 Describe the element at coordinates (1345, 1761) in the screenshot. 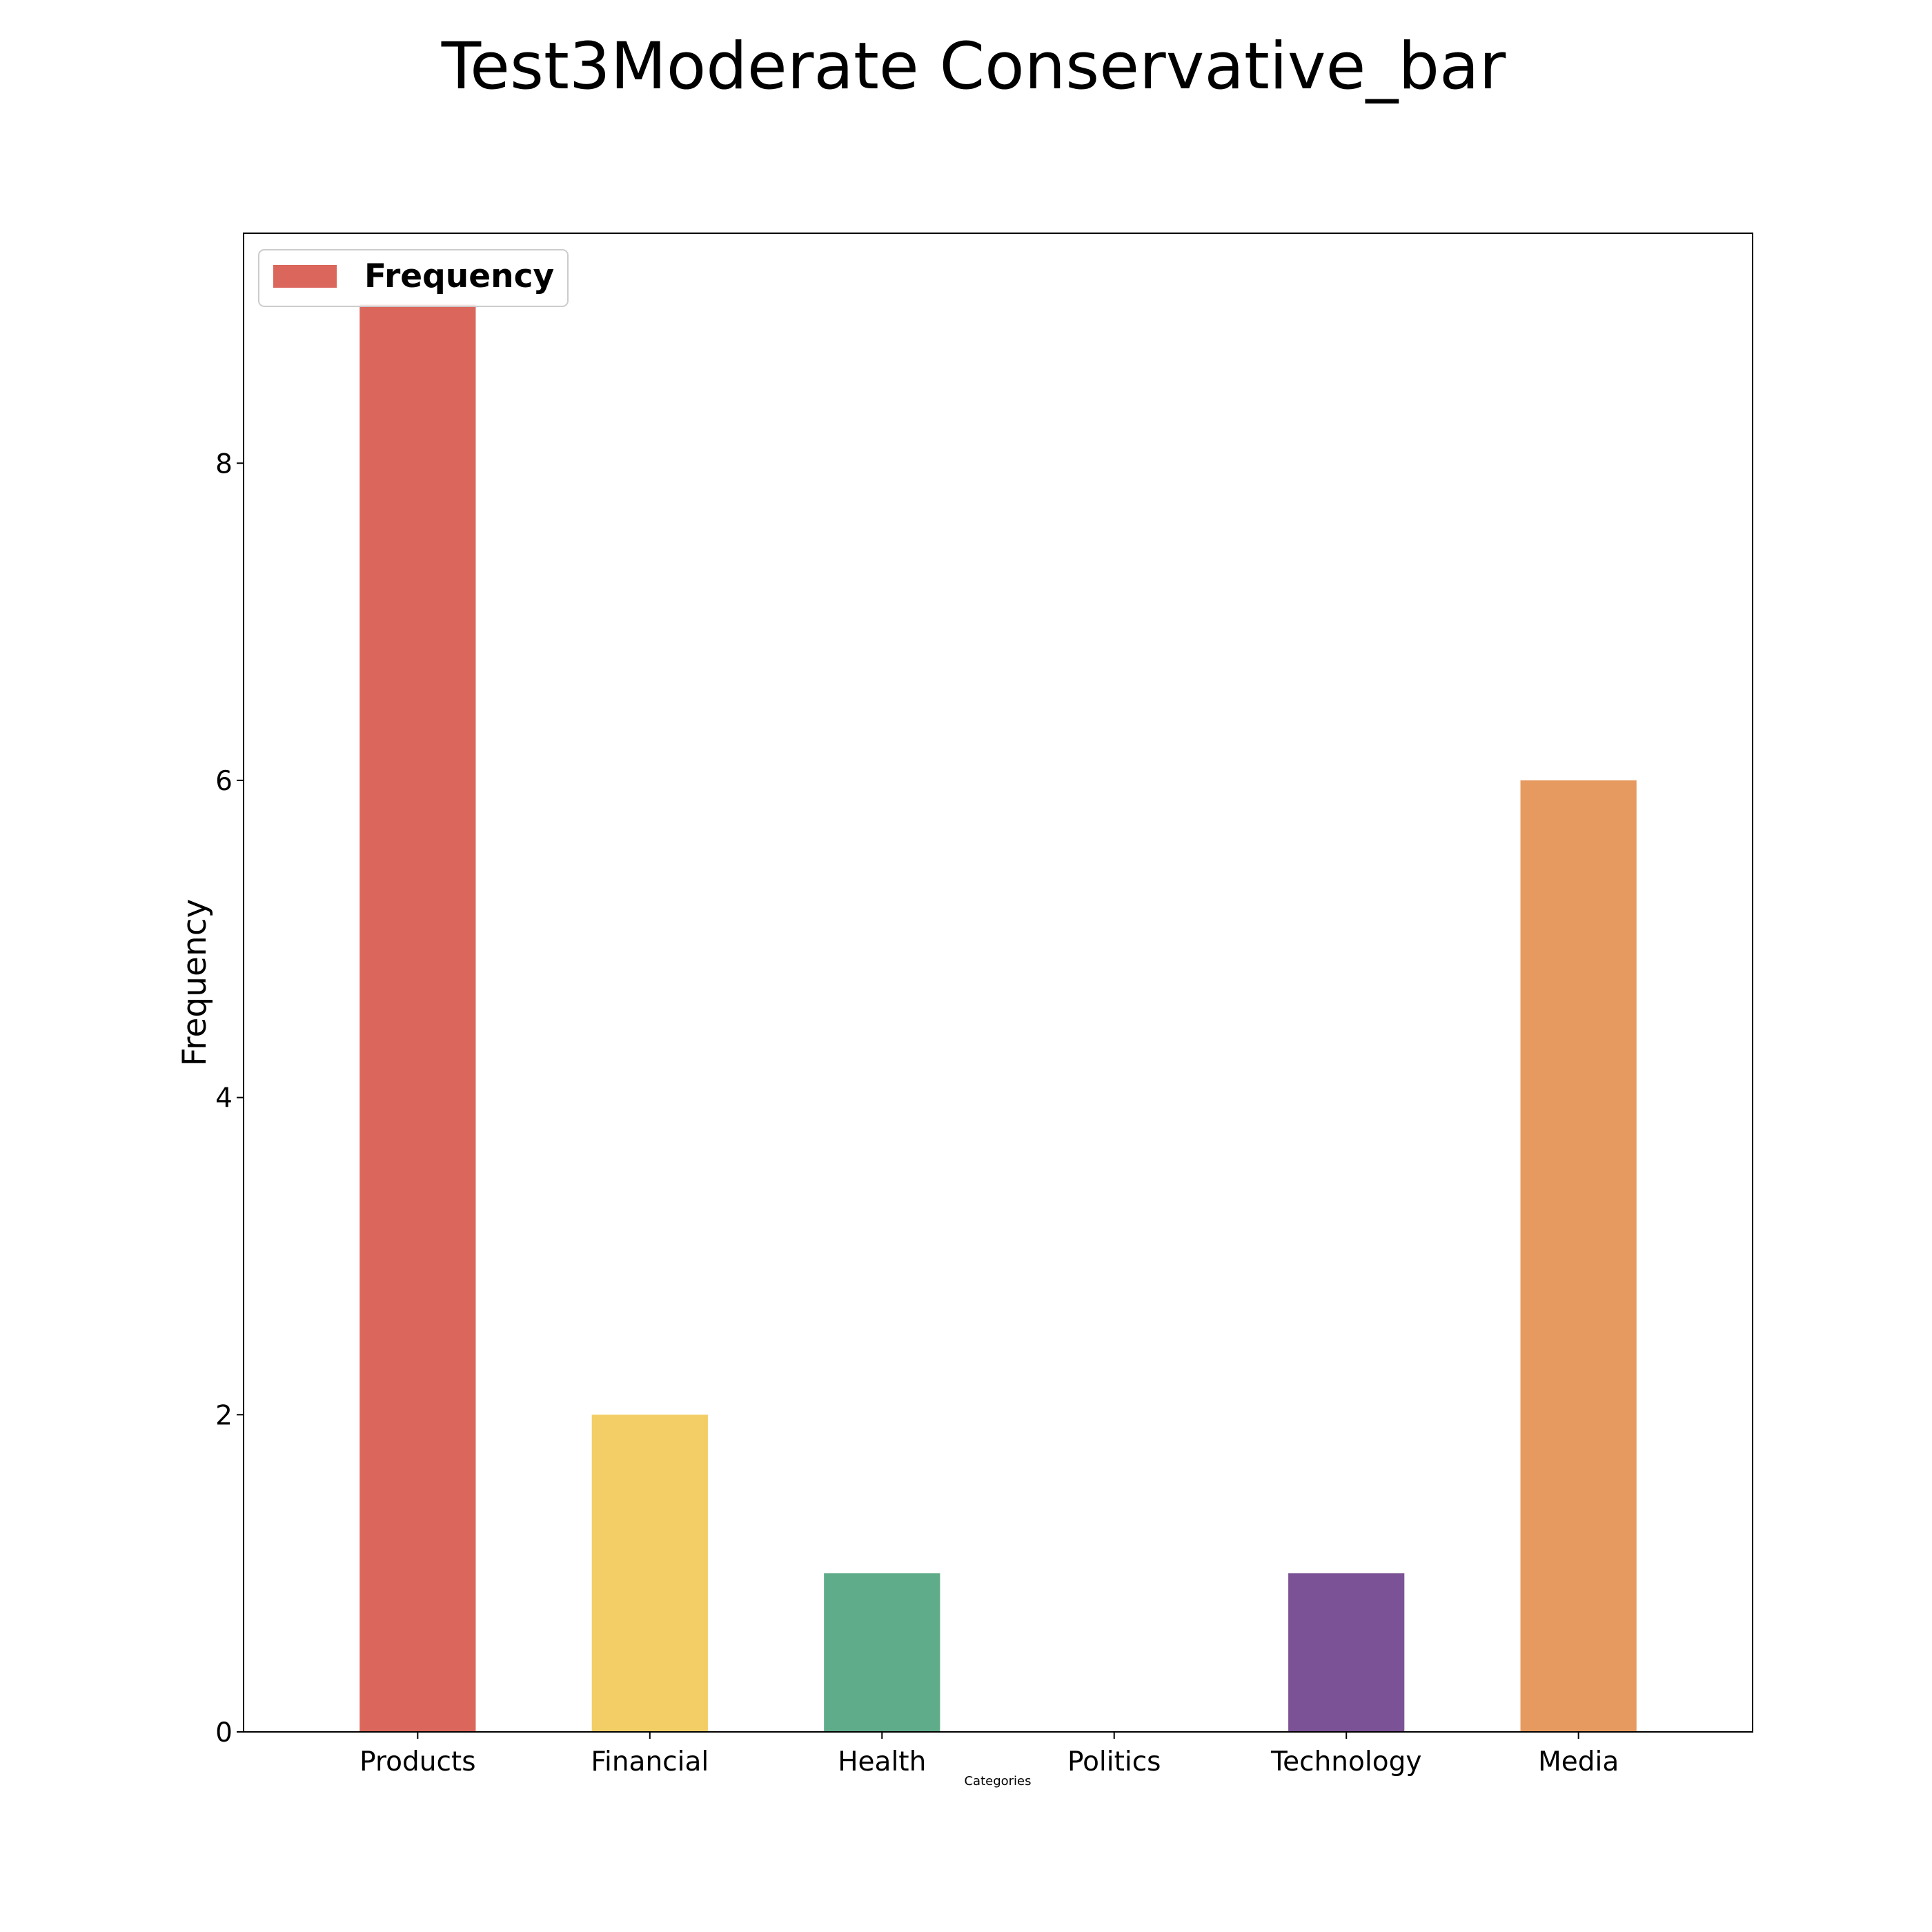

I see `x-tick-label: Technology` at that location.